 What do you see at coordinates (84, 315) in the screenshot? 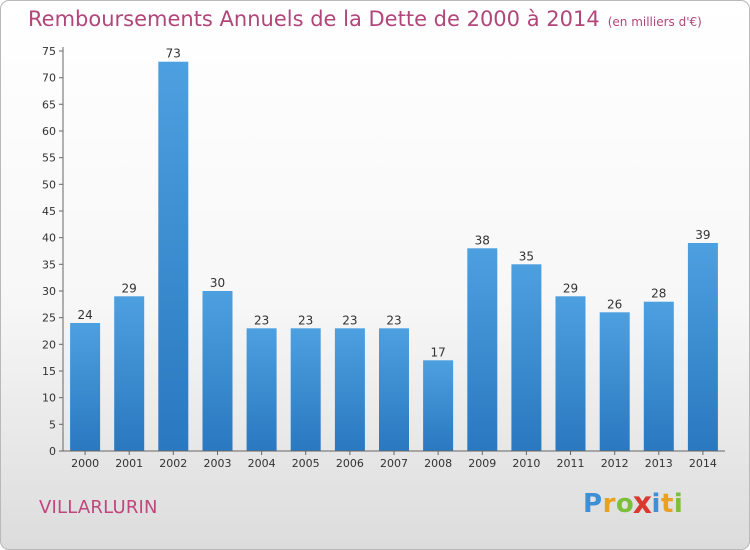
I see `value-label-2000: 24` at bounding box center [84, 315].